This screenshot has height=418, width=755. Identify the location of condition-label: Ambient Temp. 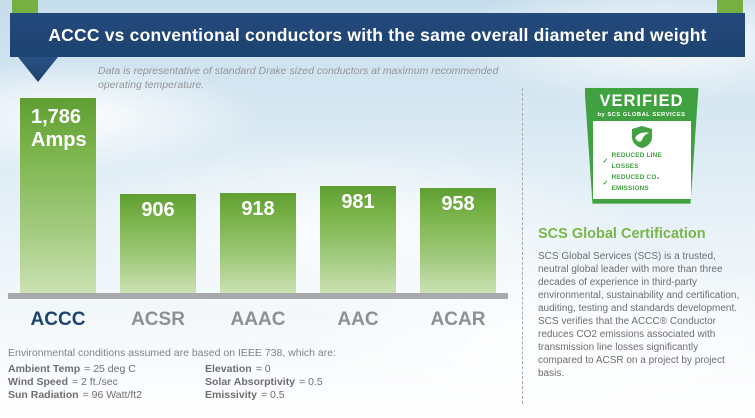
(44, 369).